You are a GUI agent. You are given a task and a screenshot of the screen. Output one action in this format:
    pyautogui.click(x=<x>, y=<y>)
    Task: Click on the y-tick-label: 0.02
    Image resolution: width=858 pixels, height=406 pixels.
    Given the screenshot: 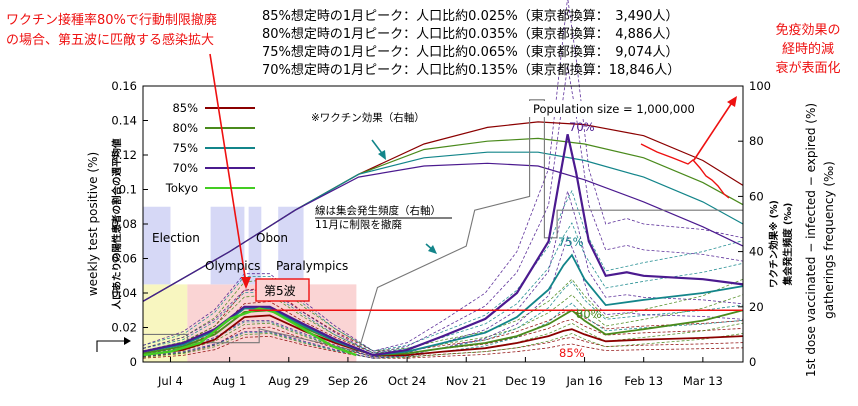 What is the action you would take?
    pyautogui.click(x=124, y=328)
    